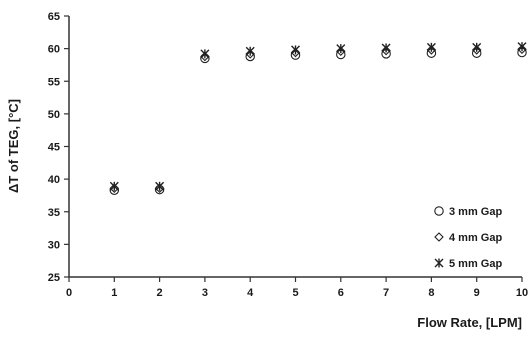  What do you see at coordinates (54, 17) in the screenshot?
I see `y-tick-label: 65` at bounding box center [54, 17].